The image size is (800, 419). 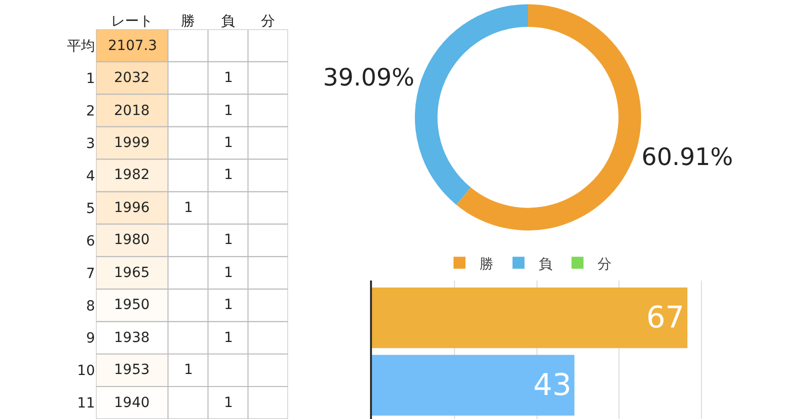 What do you see at coordinates (90, 78) in the screenshot?
I see `y-tick-label: 1` at bounding box center [90, 78].